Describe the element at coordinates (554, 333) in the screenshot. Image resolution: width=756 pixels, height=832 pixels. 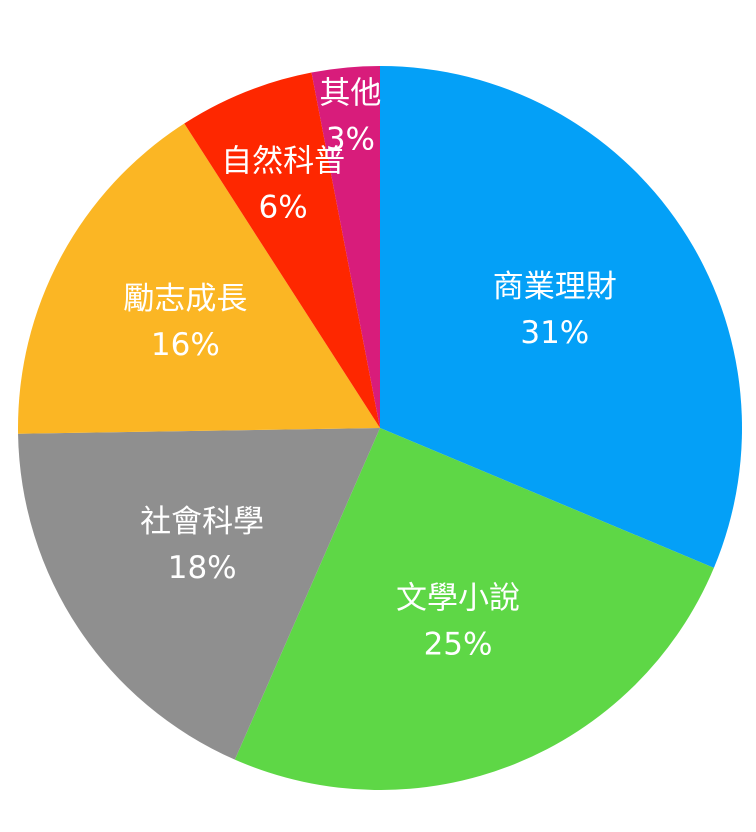
I see `slice-percent-label: 31%` at that location.